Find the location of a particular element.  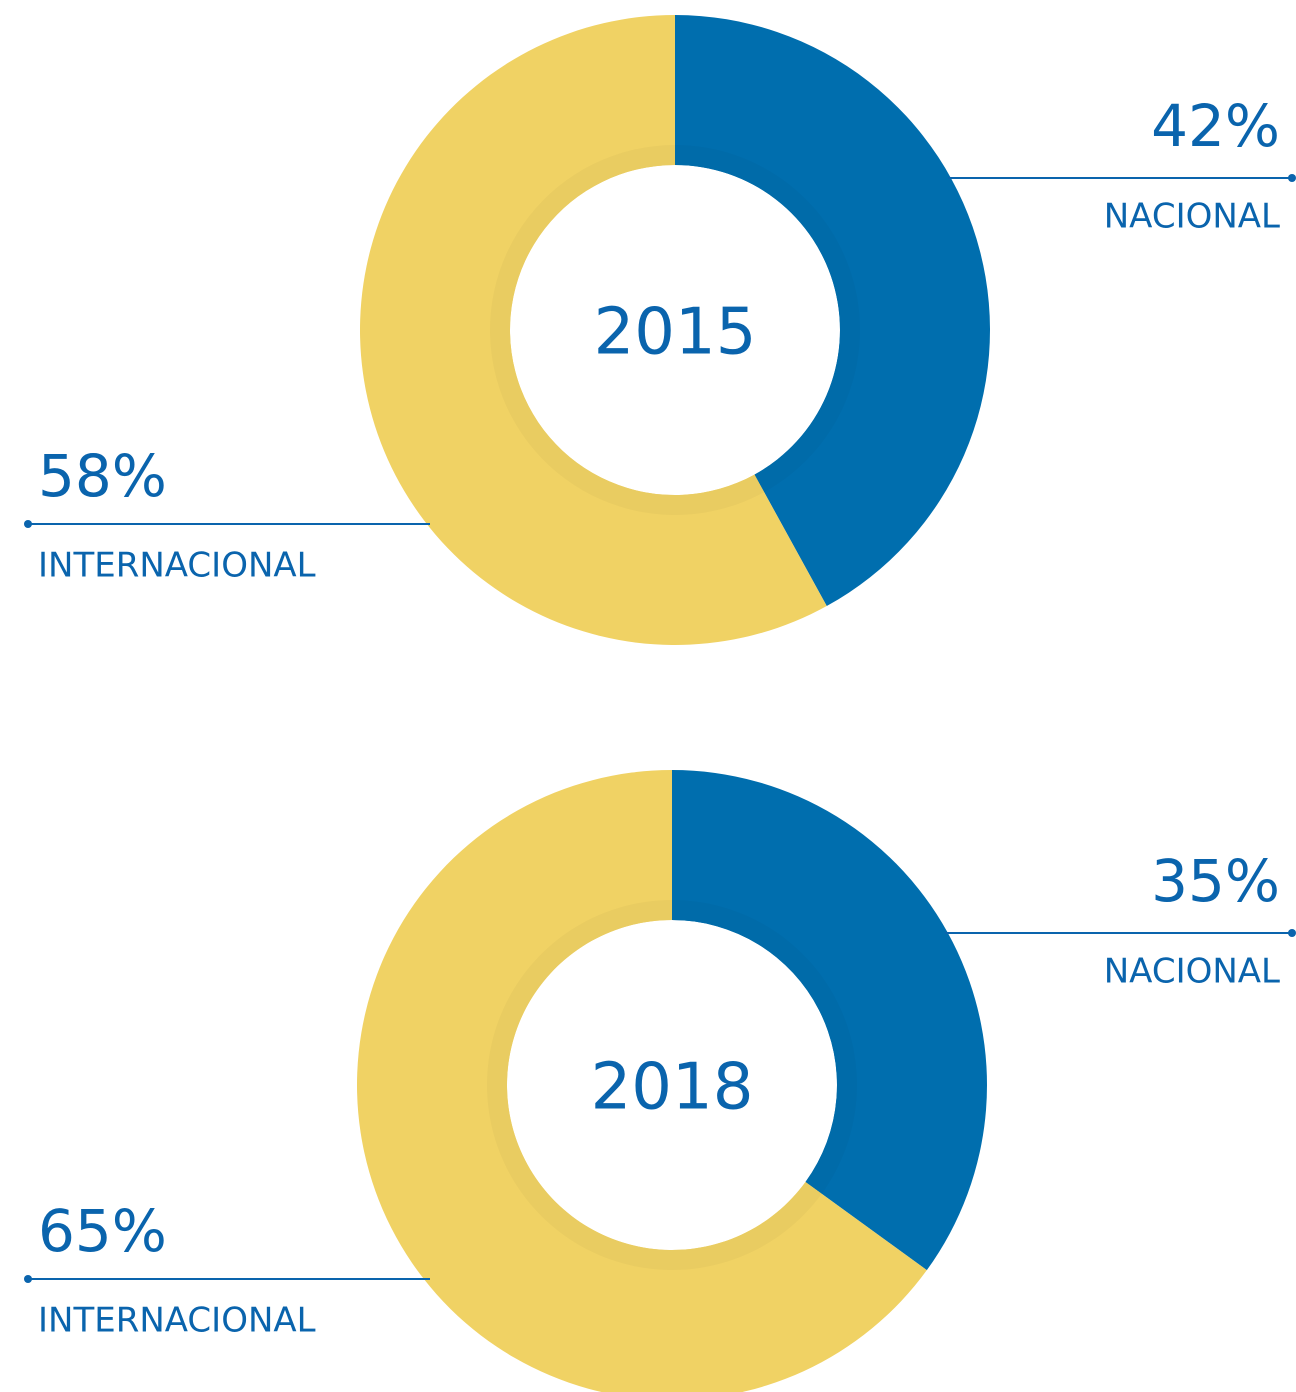

value-label: 65% is located at coordinates (102, 1231).